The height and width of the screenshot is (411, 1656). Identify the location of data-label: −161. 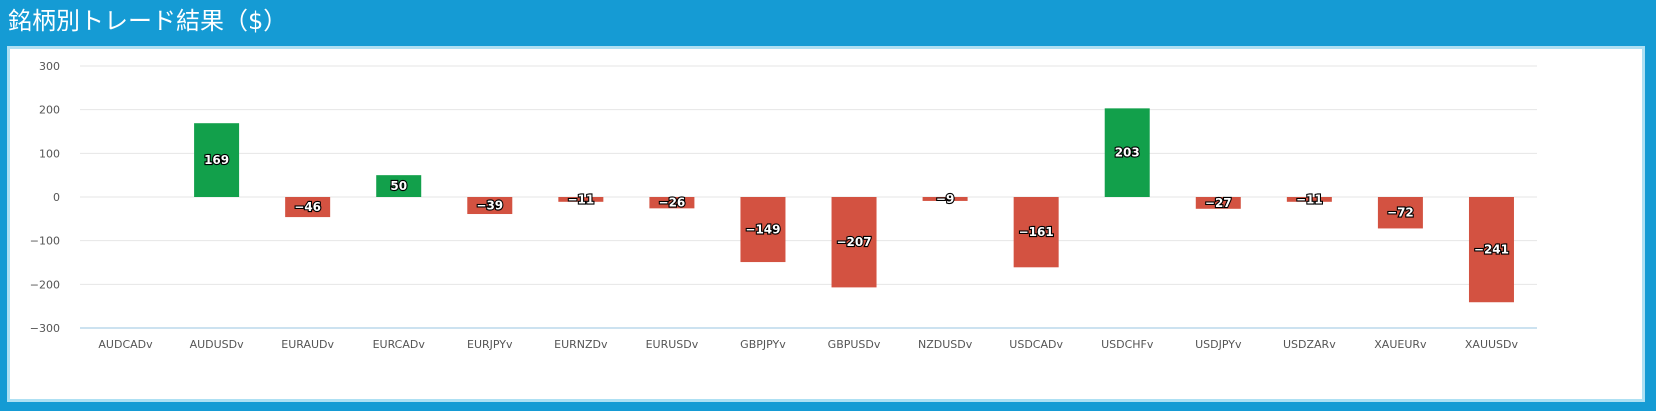
(1036, 232).